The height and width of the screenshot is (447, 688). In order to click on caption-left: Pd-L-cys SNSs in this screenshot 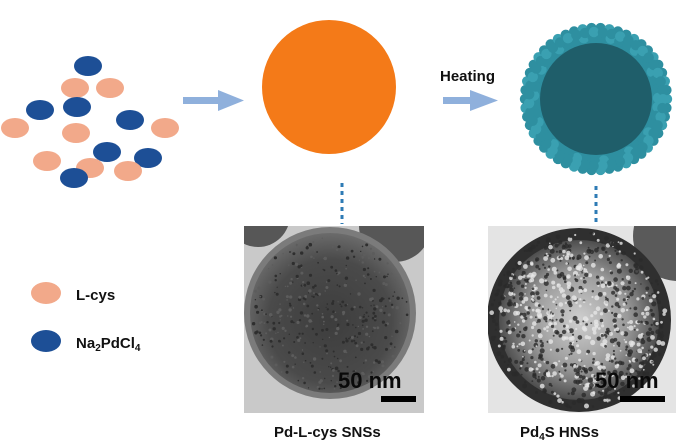, I will do `click(327, 432)`.